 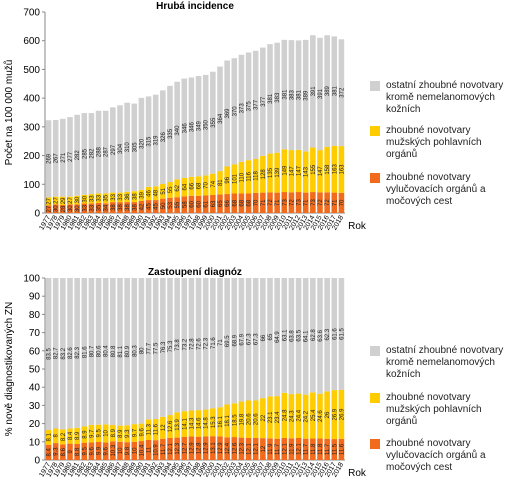 What do you see at coordinates (107, 432) in the screenshot?
I see `value-label: 10` at bounding box center [107, 432].